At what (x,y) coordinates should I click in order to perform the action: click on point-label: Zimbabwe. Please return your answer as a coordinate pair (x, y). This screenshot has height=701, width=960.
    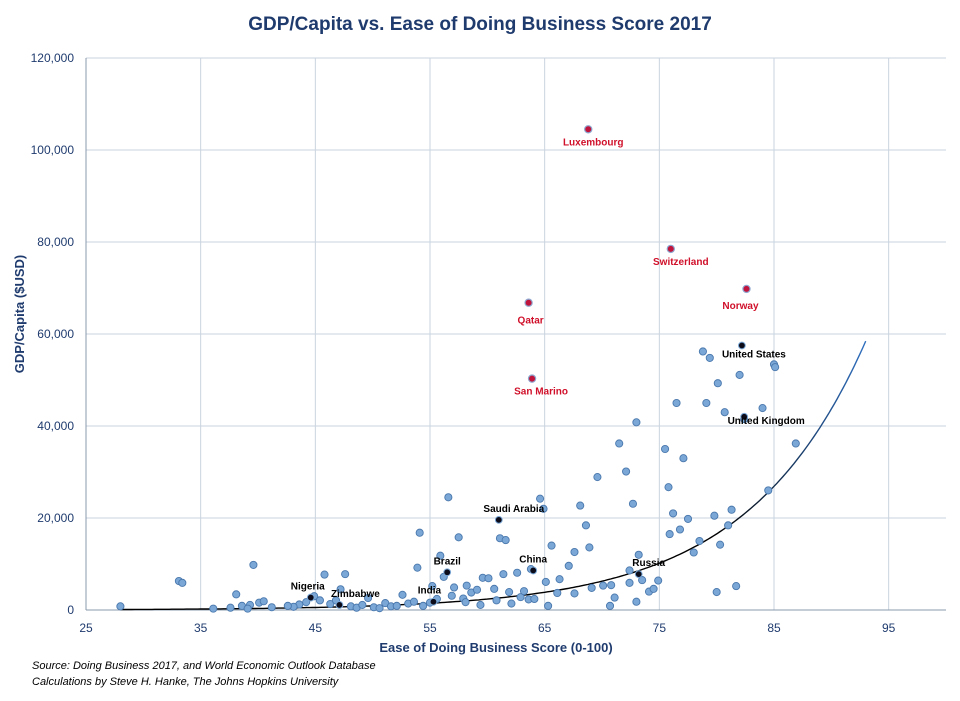
    Looking at the image, I should click on (355, 594).